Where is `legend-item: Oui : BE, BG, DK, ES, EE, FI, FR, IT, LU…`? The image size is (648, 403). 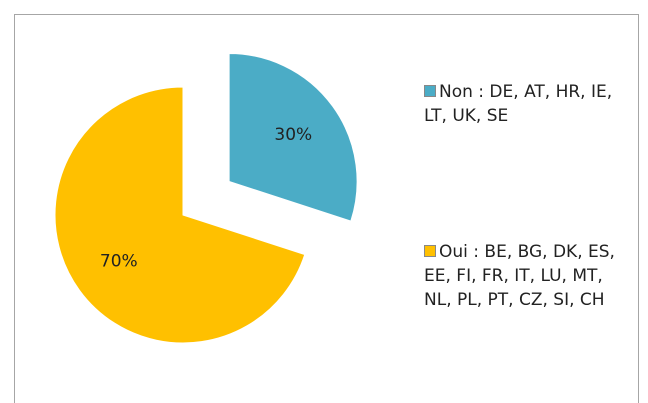
legend-item: Oui : BE, BG, DK, ES, EE, FI, FR, IT, LU… is located at coordinates (529, 276).